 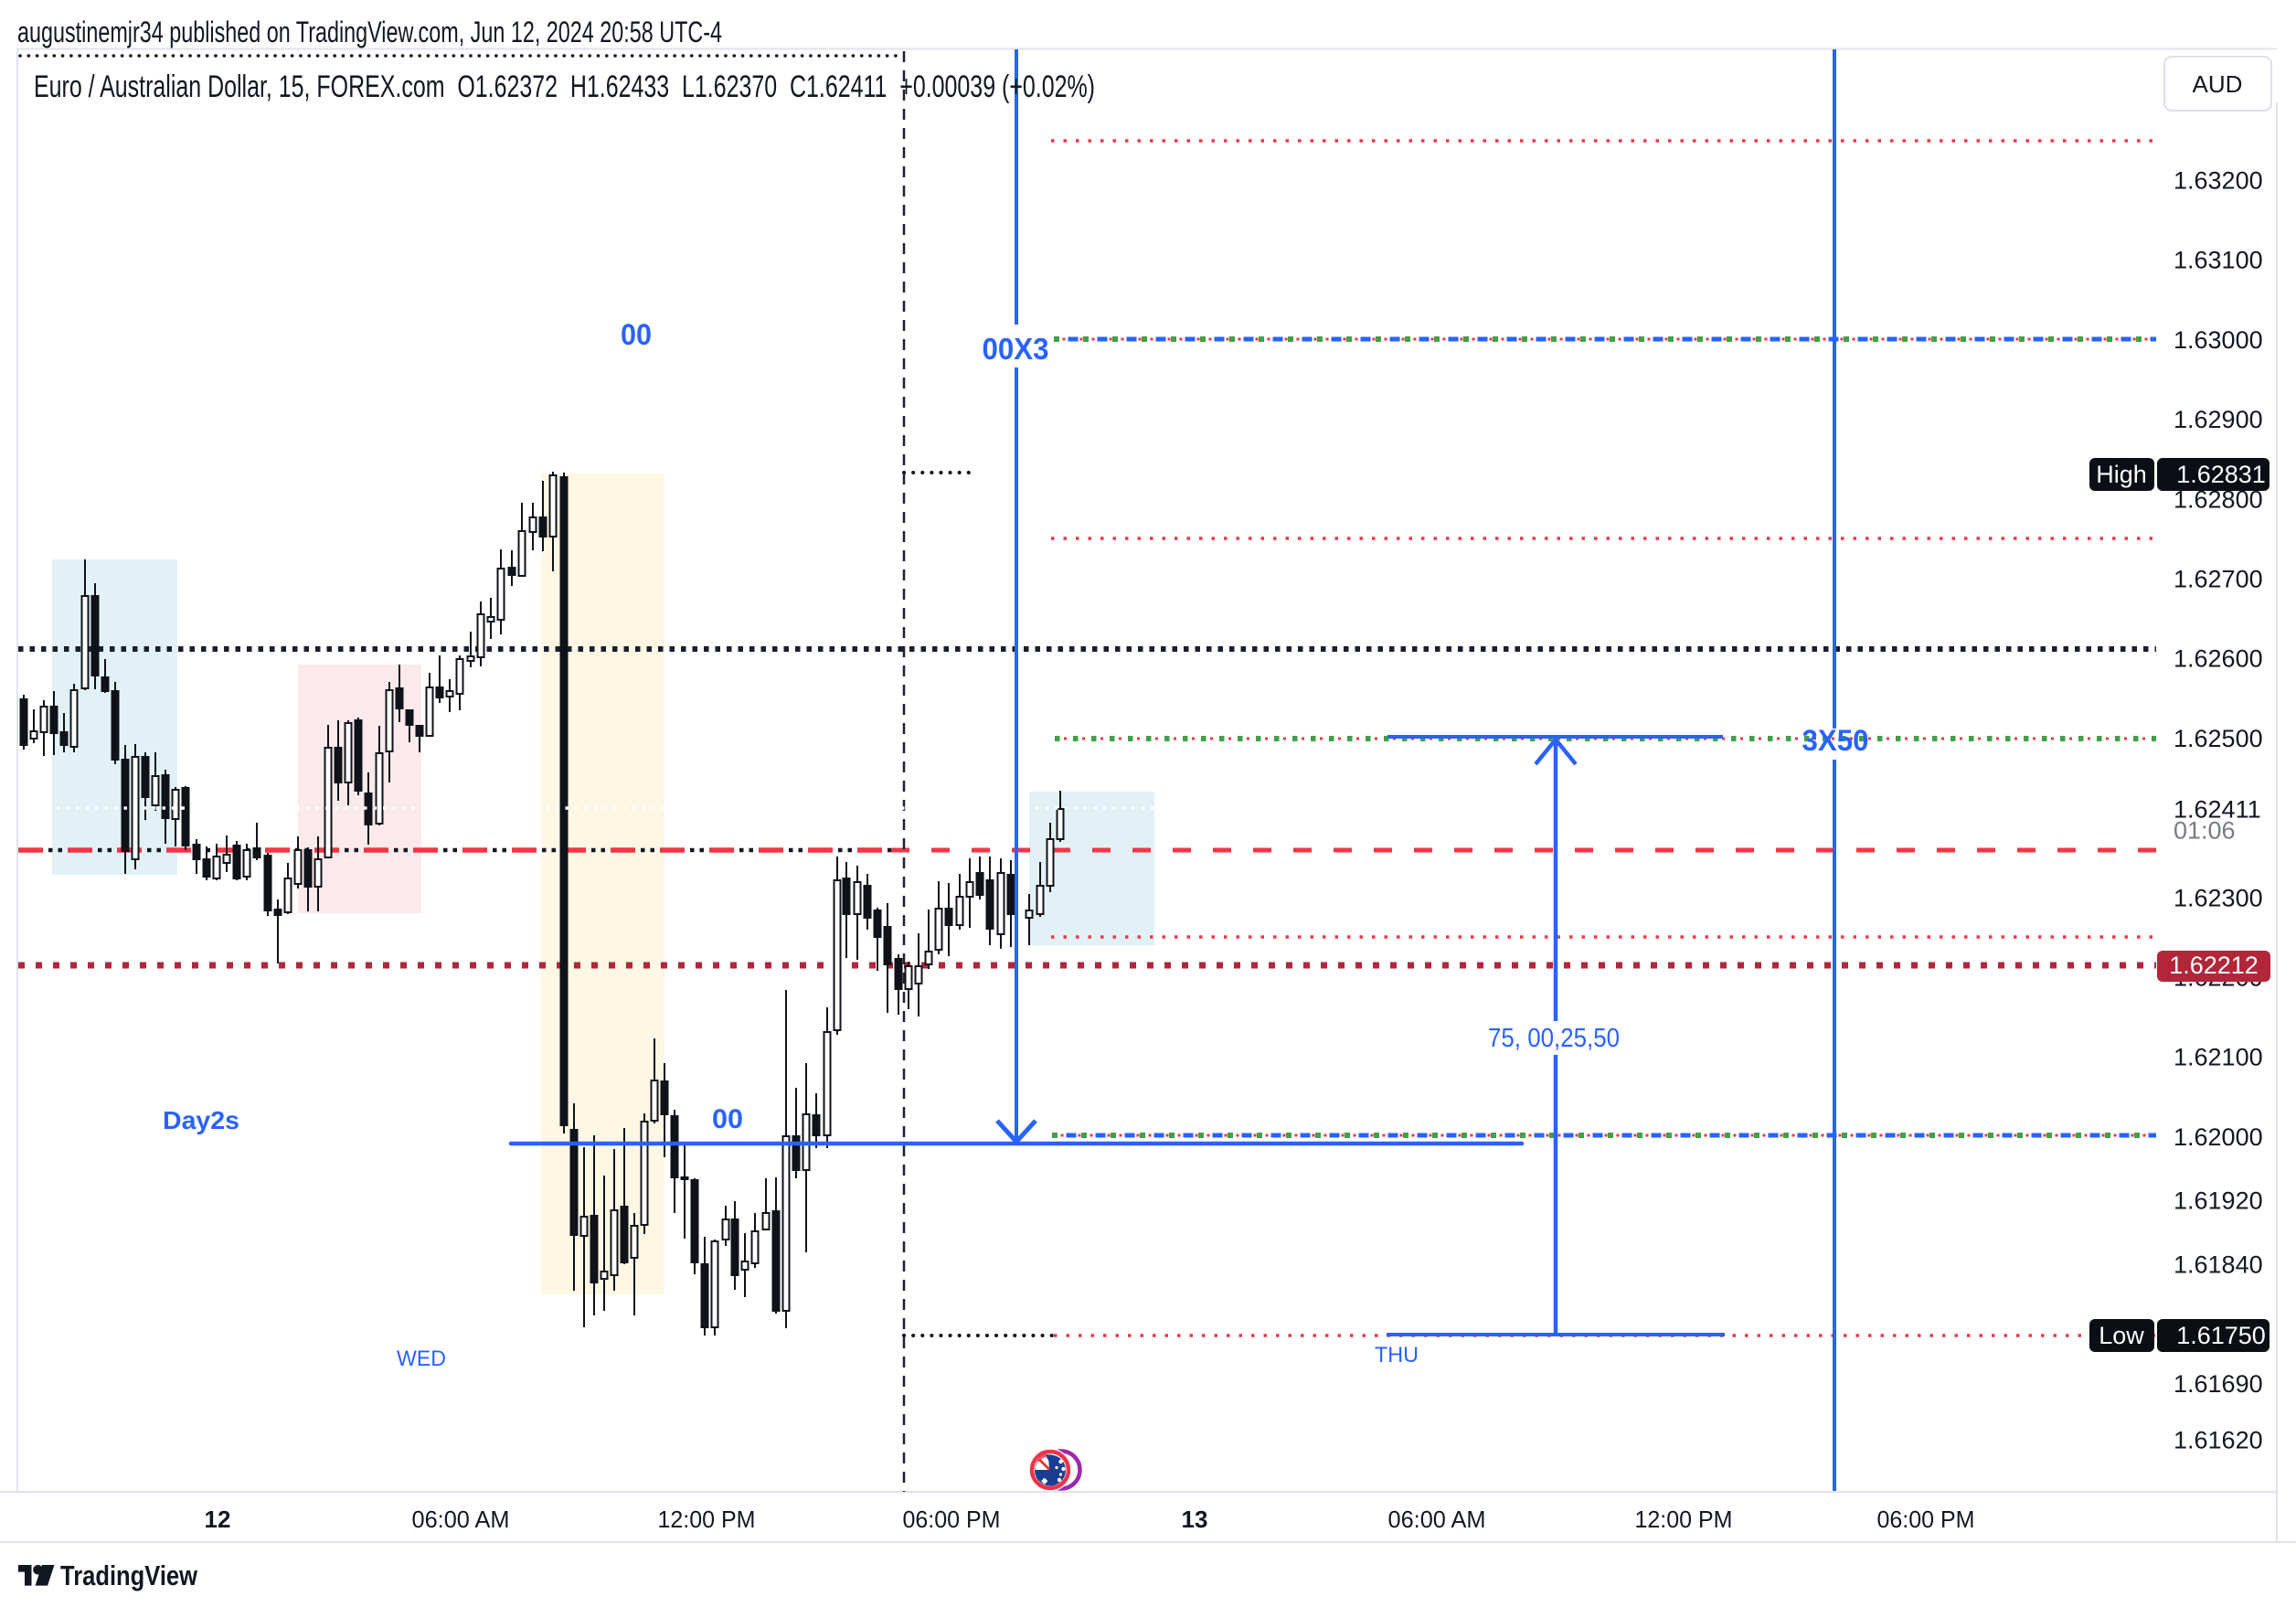 I want to click on svg-text: 1.62411, so click(x=2217, y=810).